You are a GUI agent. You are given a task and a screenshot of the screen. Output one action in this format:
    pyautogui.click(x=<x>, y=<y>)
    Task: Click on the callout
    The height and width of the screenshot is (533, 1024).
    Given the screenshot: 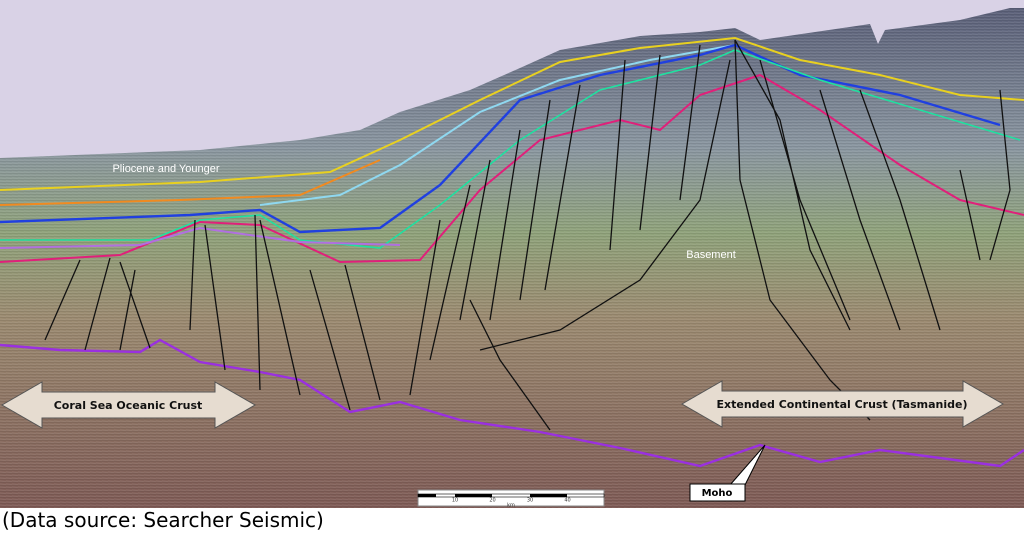 What is the action you would take?
    pyautogui.click(x=747, y=465)
    